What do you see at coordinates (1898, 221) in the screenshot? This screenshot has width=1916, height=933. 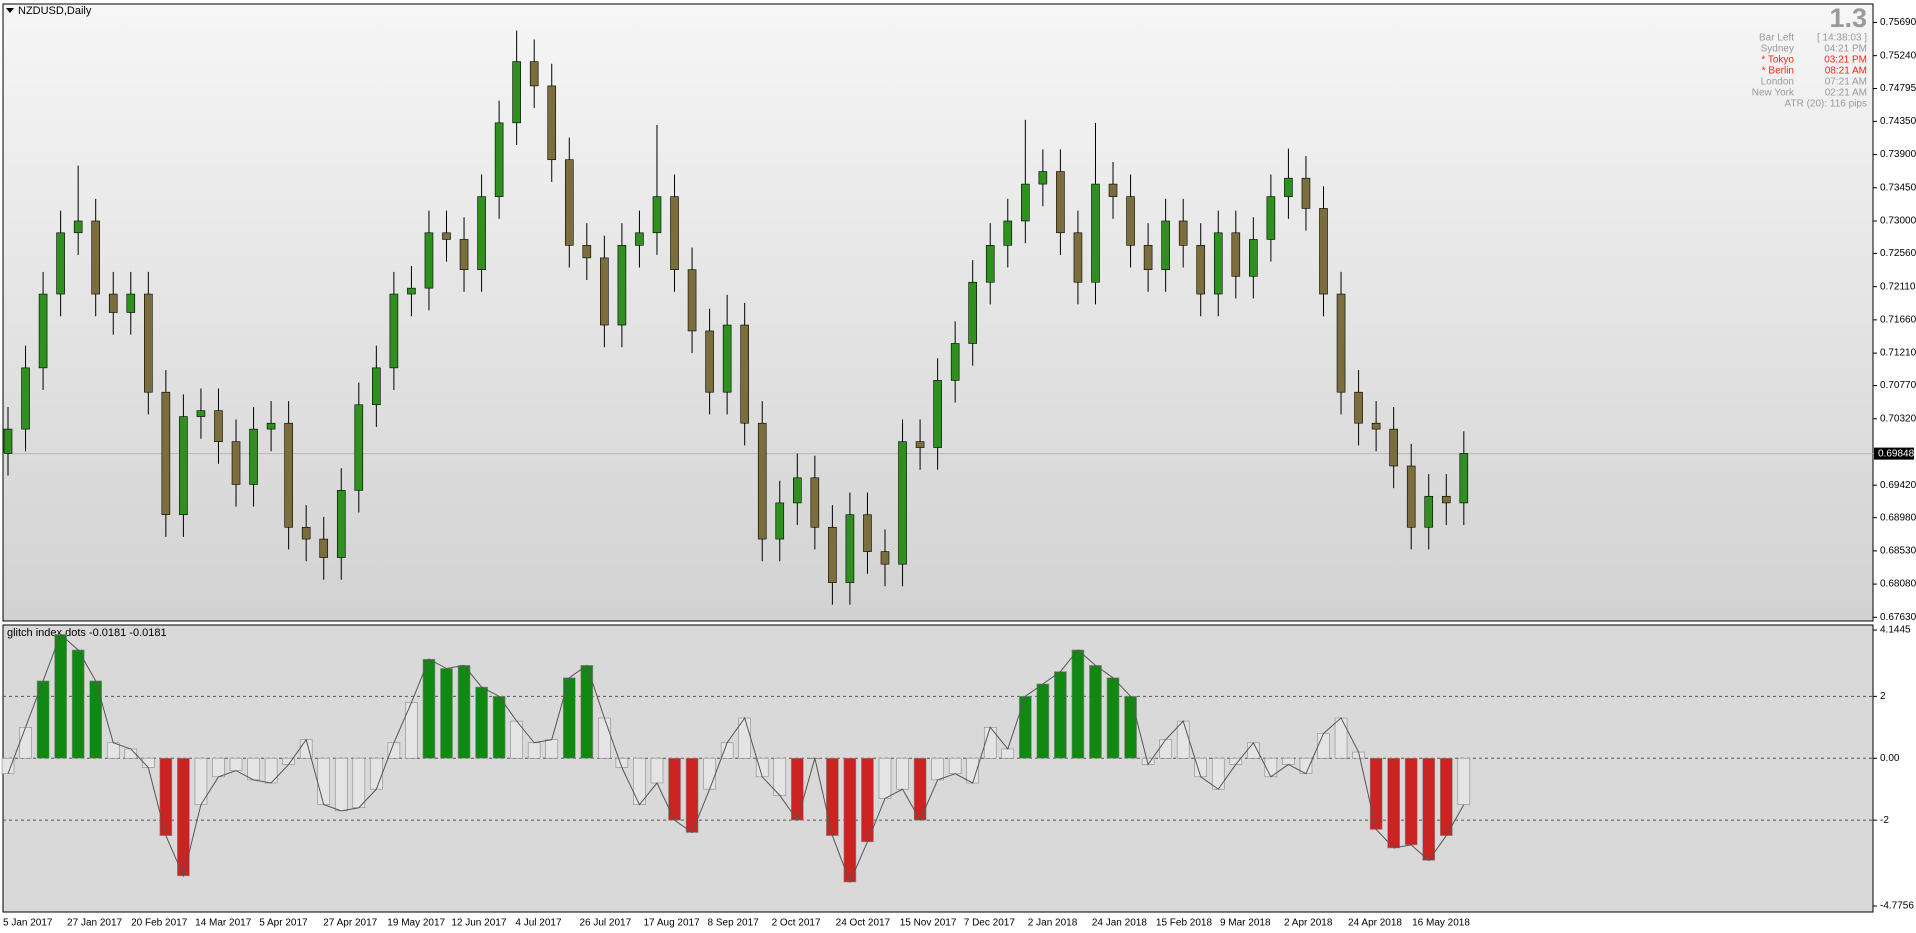 I see `y-tick-label: 0.73000` at bounding box center [1898, 221].